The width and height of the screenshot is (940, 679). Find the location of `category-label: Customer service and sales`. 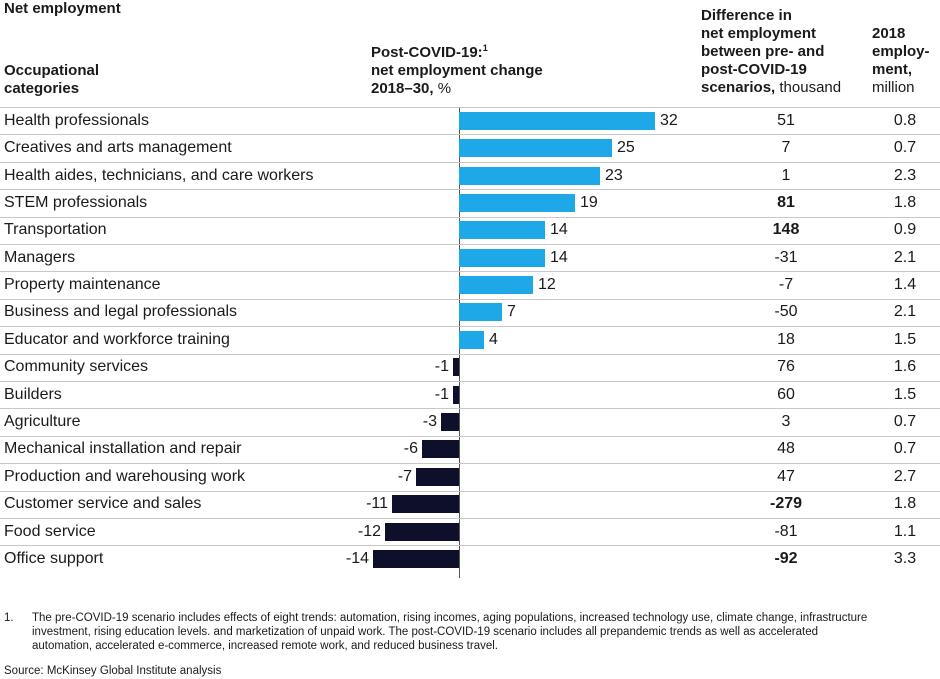

category-label: Customer service and sales is located at coordinates (103, 503).